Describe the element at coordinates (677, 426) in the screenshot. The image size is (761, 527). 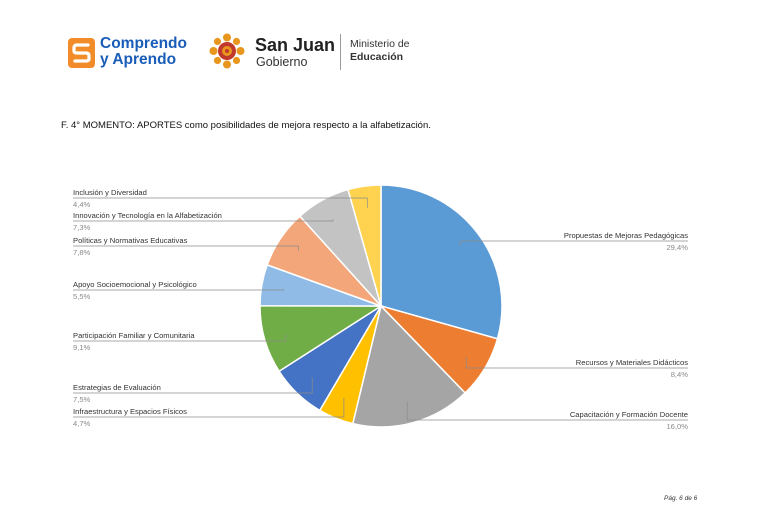
I see `slice-value-label: 16,0%` at that location.